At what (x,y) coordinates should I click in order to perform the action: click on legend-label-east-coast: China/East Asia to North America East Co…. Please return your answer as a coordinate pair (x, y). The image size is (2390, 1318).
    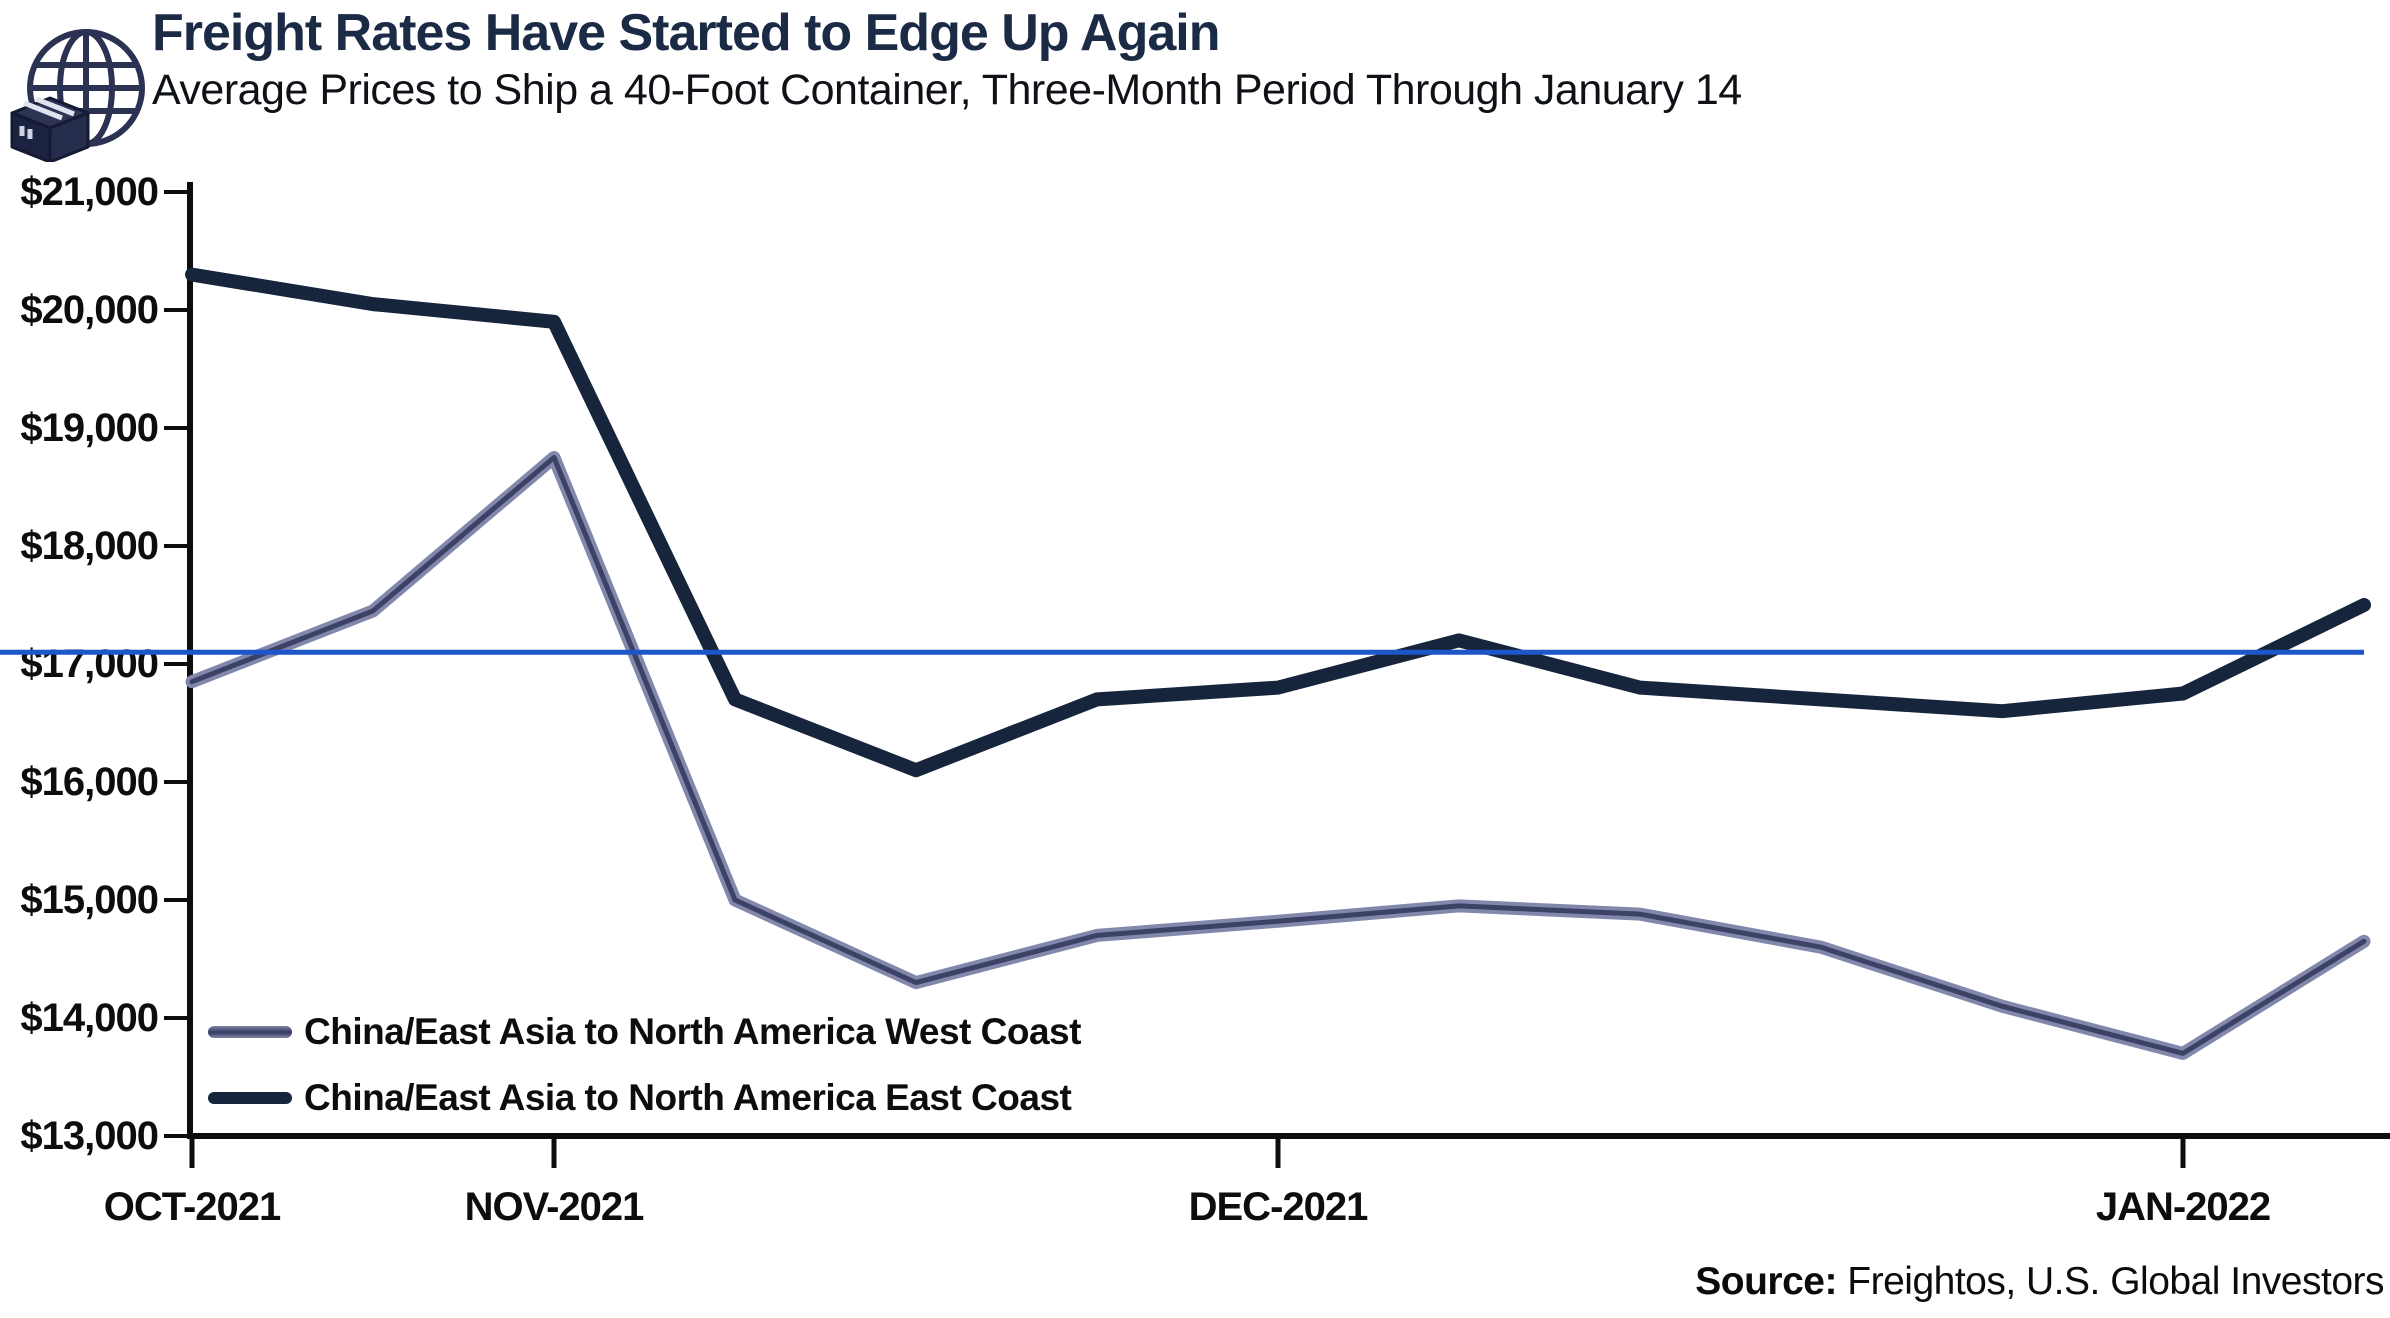
    Looking at the image, I should click on (688, 1097).